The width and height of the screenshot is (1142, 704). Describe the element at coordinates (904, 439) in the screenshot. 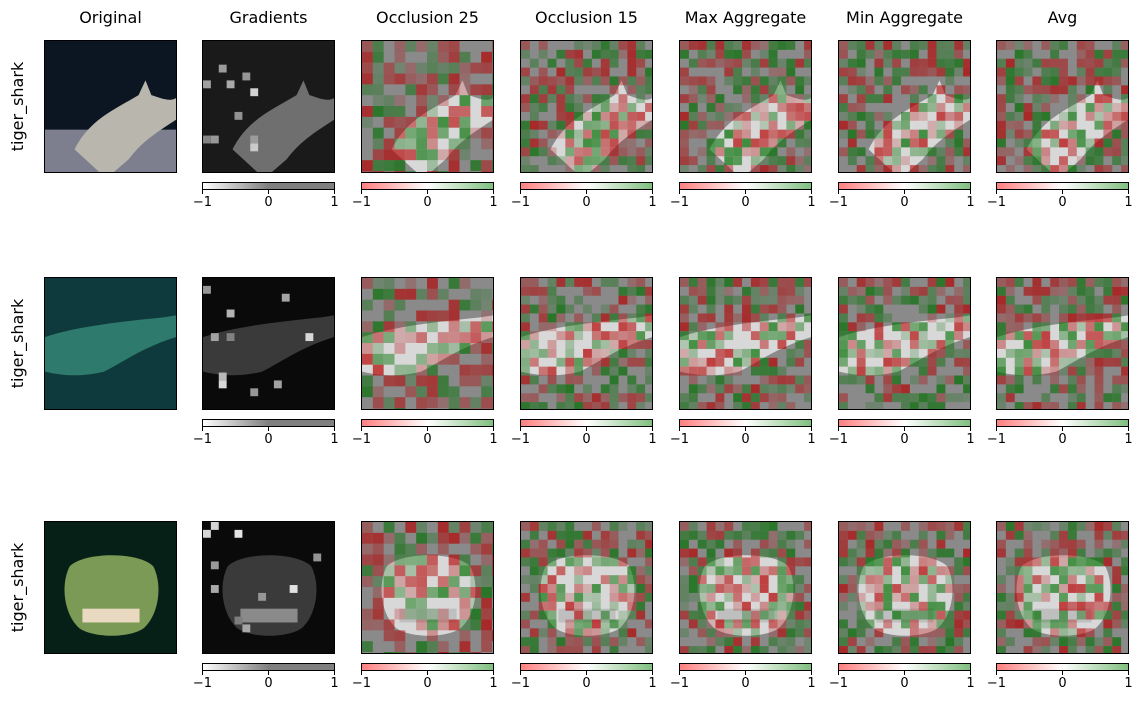

I see `colorbar-tick-label: 0` at that location.